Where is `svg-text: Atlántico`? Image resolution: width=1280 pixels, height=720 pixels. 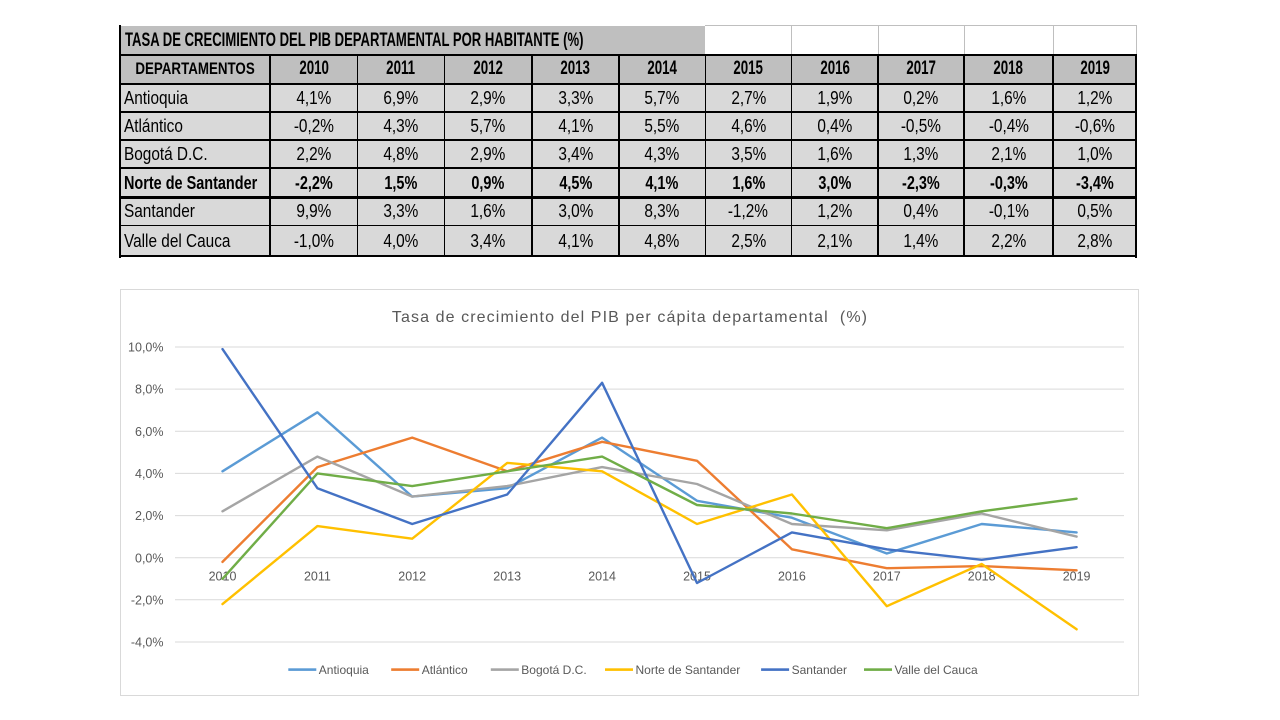 svg-text: Atlántico is located at coordinates (445, 670).